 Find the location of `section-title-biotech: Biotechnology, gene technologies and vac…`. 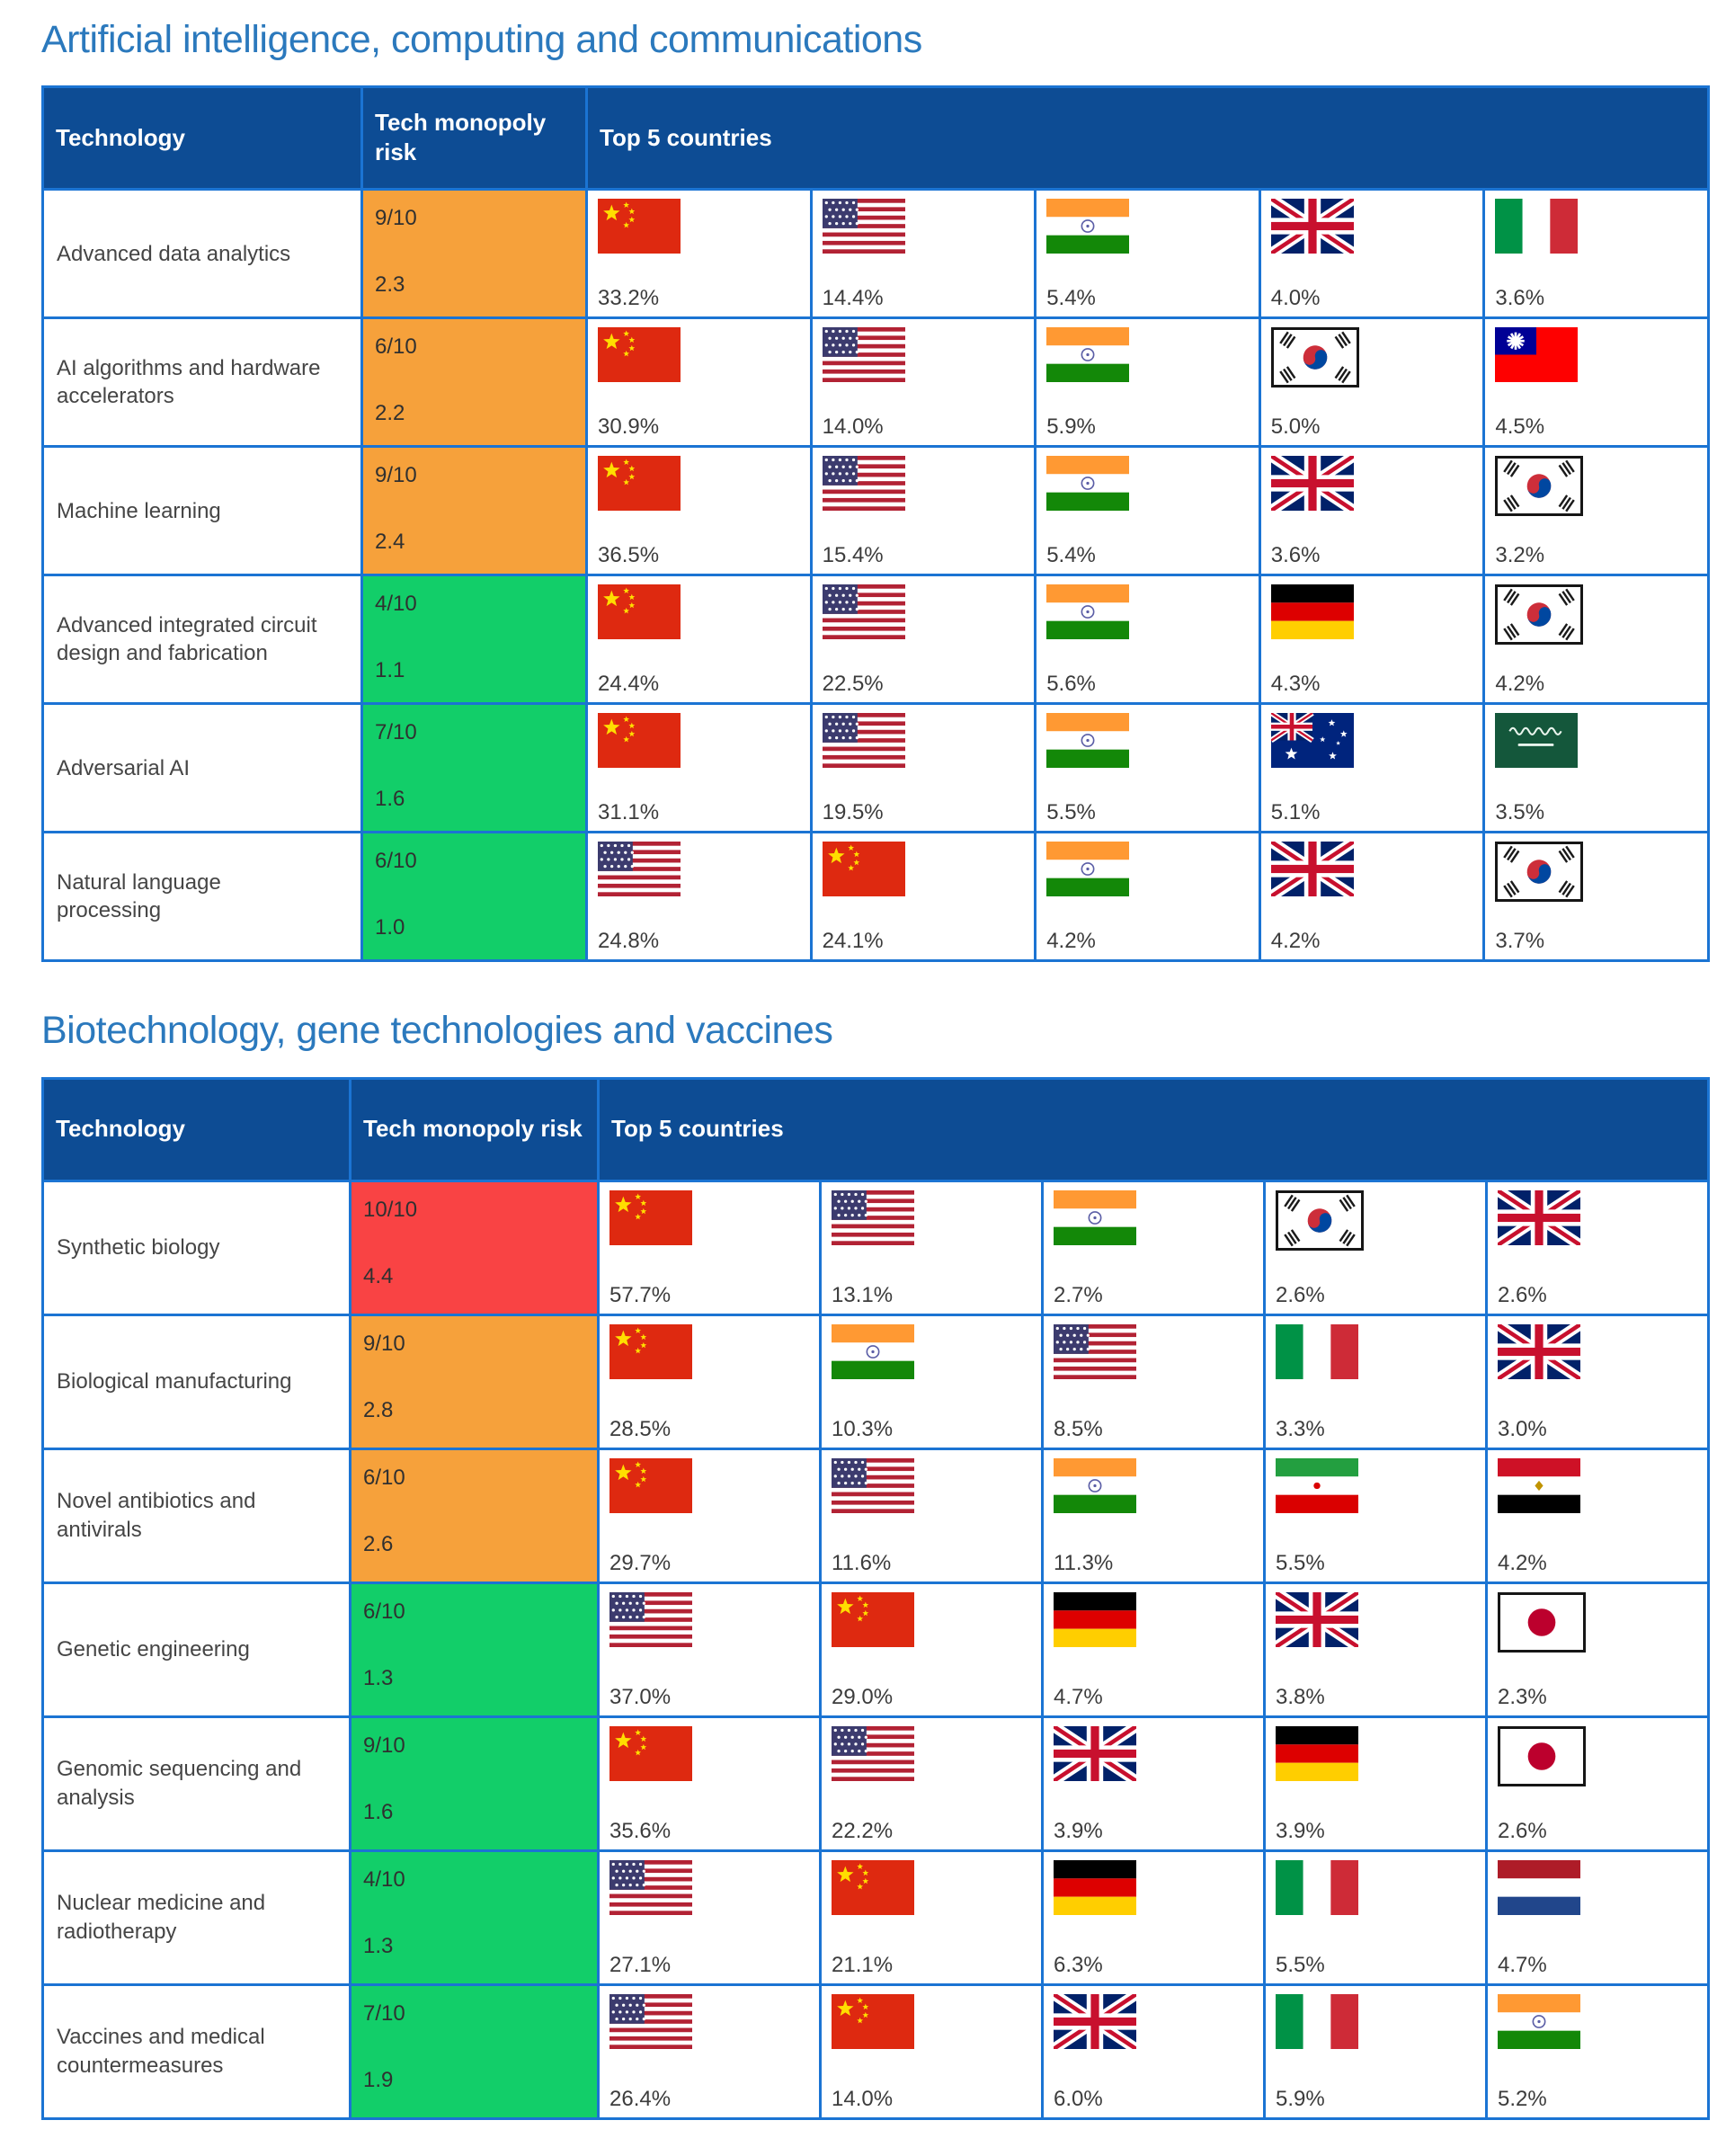

section-title-biotech: Biotechnology, gene technologies and vac… is located at coordinates (437, 1031).